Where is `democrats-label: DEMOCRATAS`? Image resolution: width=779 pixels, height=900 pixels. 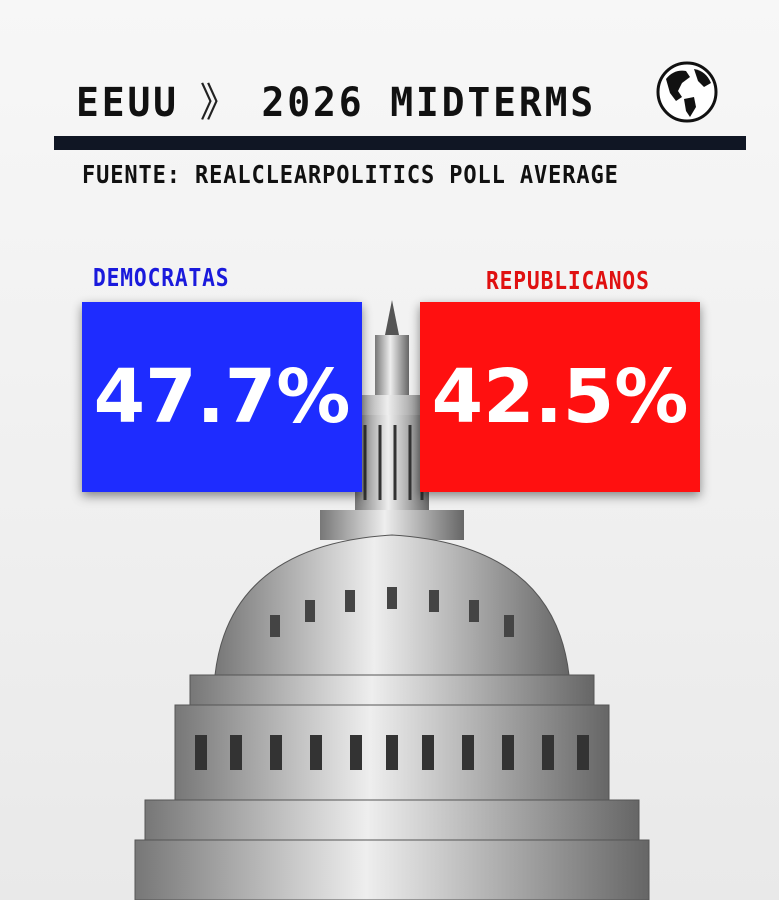
democrats-label: DEMOCRATAS is located at coordinates (161, 277).